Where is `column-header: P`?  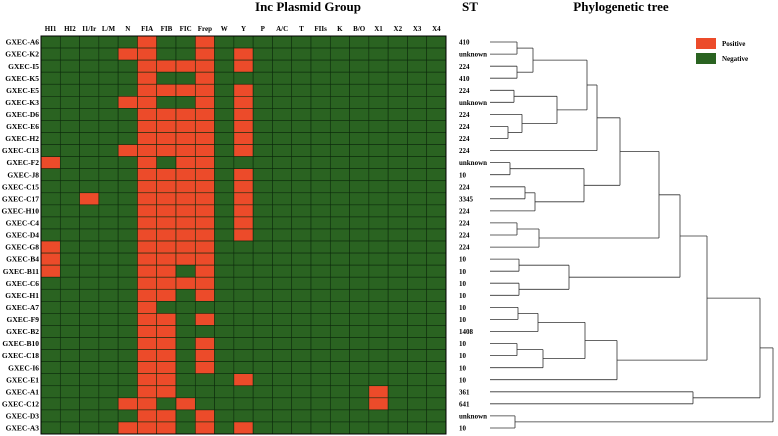 column-header: P is located at coordinates (263, 29).